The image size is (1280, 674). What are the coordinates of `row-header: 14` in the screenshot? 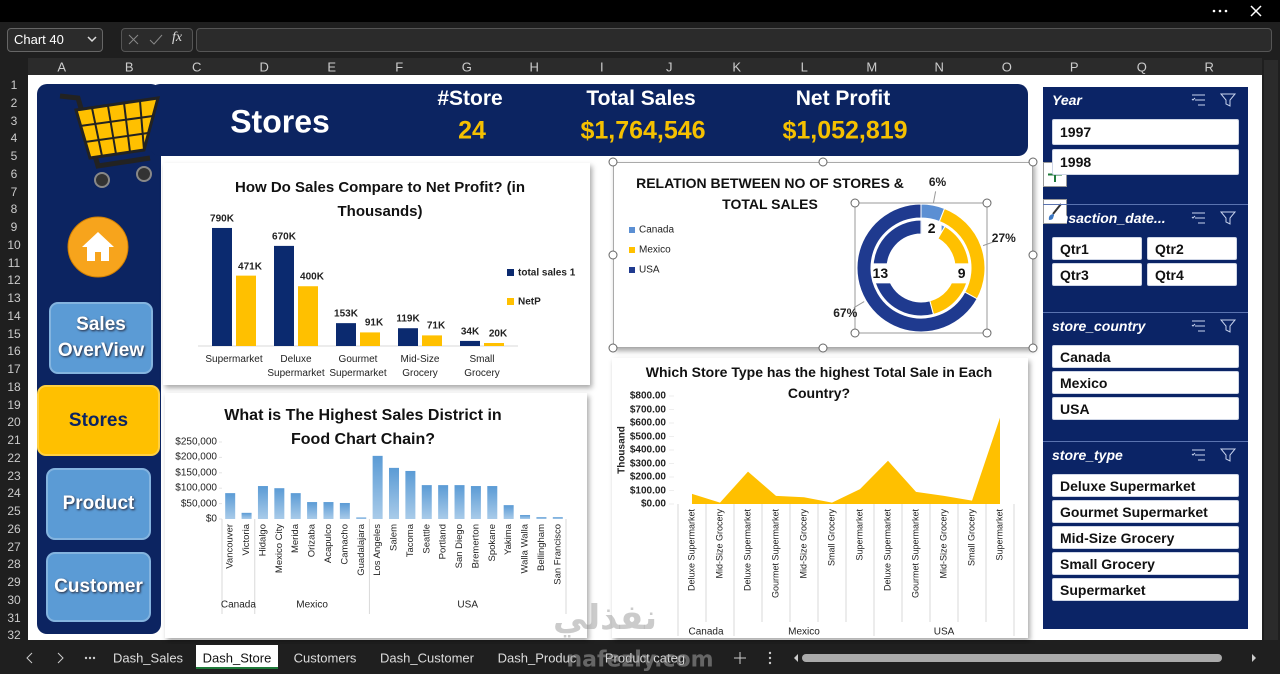 It's located at (14, 315).